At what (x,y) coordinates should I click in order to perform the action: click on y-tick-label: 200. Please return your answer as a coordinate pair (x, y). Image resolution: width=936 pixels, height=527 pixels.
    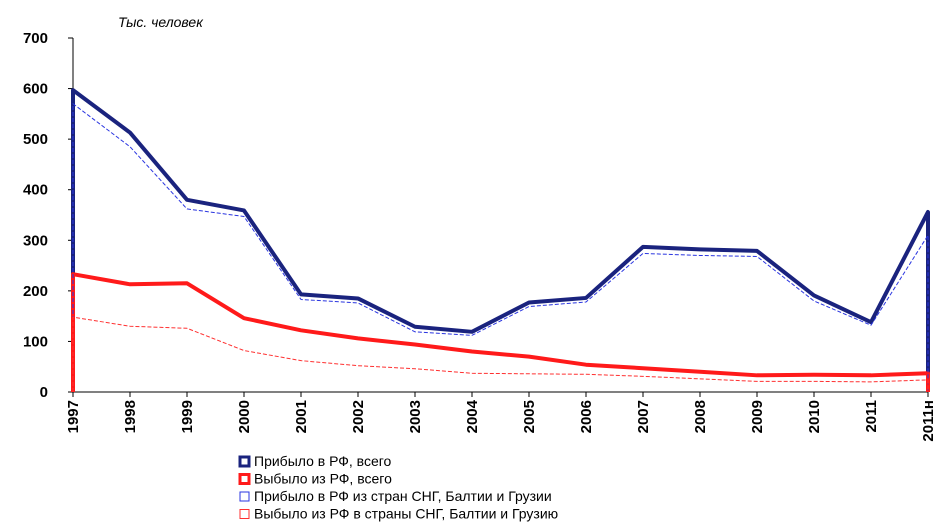
    Looking at the image, I should click on (35, 291).